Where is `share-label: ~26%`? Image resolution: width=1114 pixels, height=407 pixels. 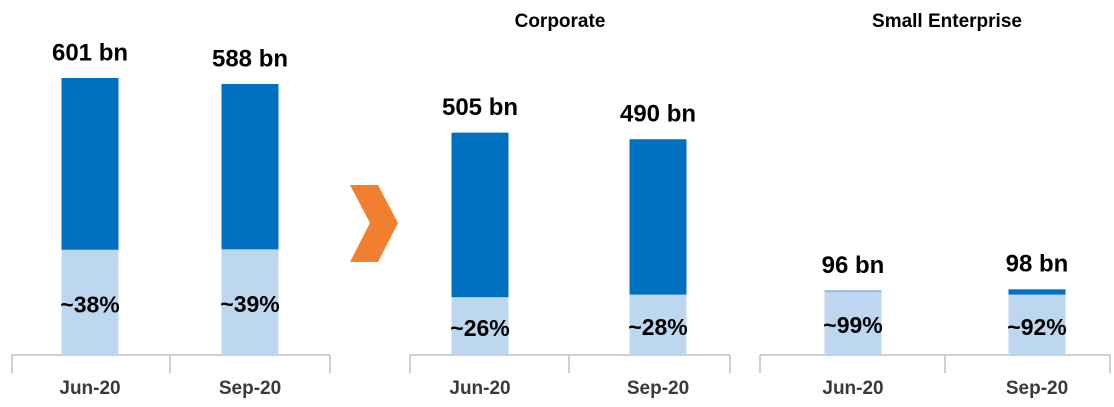
share-label: ~26% is located at coordinates (479, 328).